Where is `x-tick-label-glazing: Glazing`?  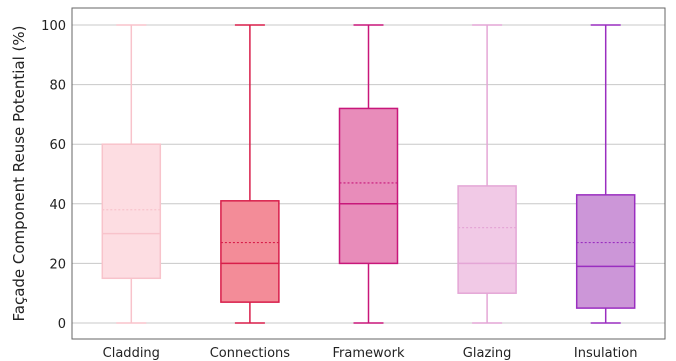 x-tick-label-glazing: Glazing is located at coordinates (487, 353).